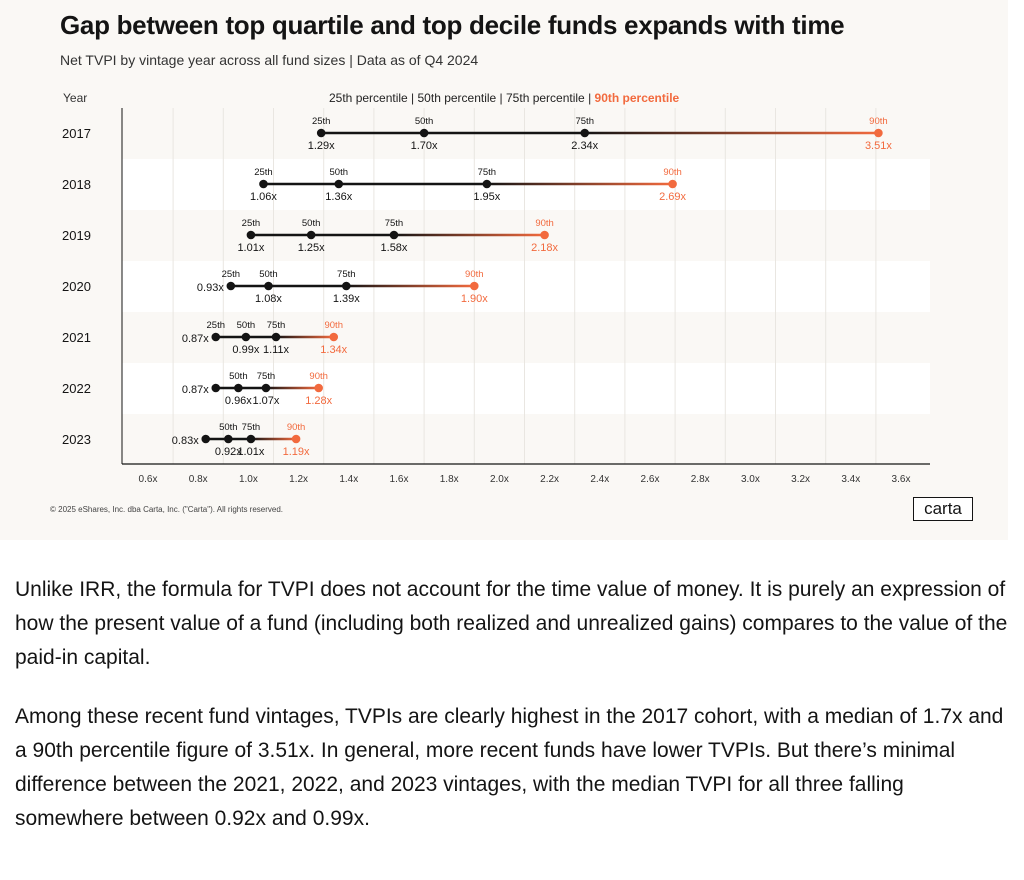 The image size is (1024, 880). I want to click on value-label: 1.29x, so click(321, 146).